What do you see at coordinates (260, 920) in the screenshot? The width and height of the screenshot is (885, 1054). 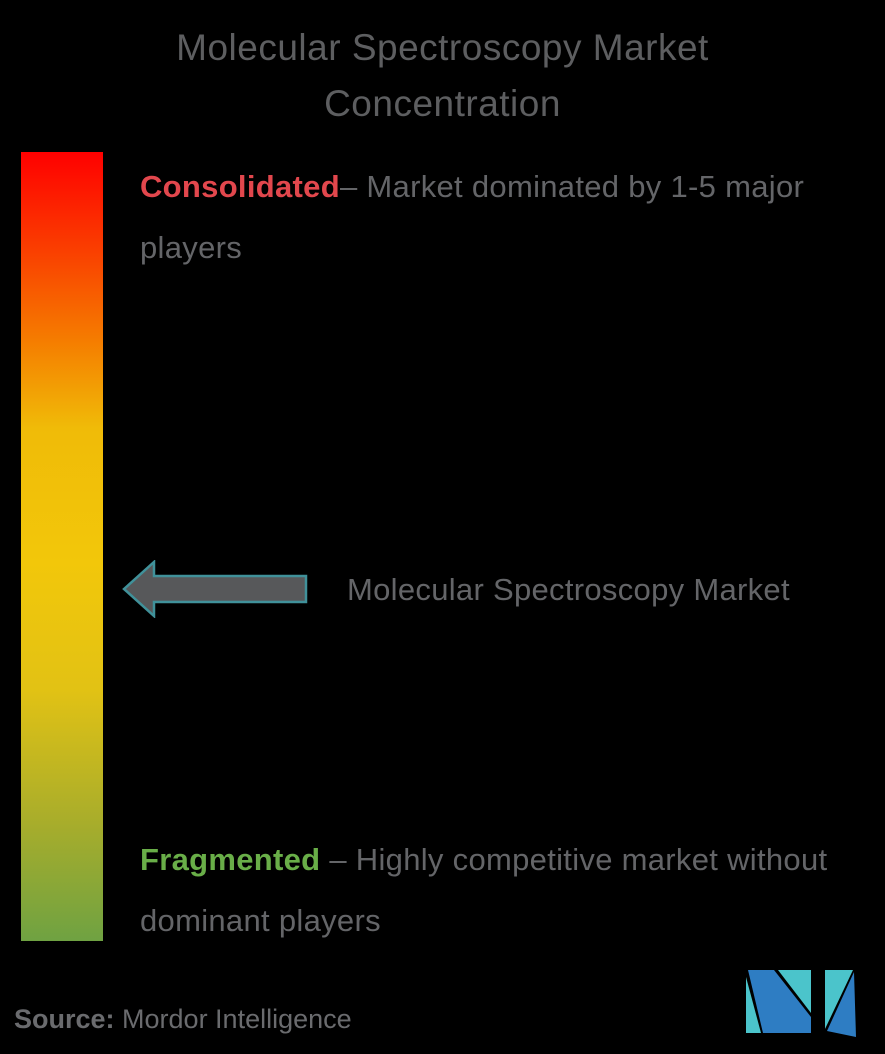 I see `fragmented-line-2: dominant players` at bounding box center [260, 920].